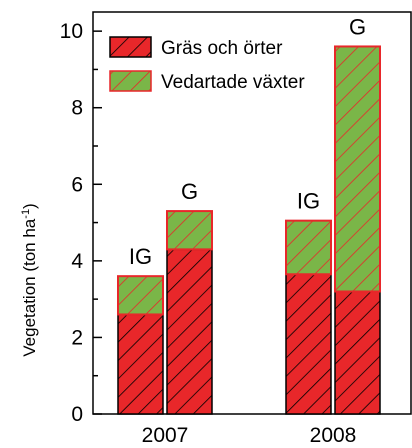 The width and height of the screenshot is (412, 448). Describe the element at coordinates (26, 214) in the screenshot. I see `y-axis-label-superscript: -1` at that location.